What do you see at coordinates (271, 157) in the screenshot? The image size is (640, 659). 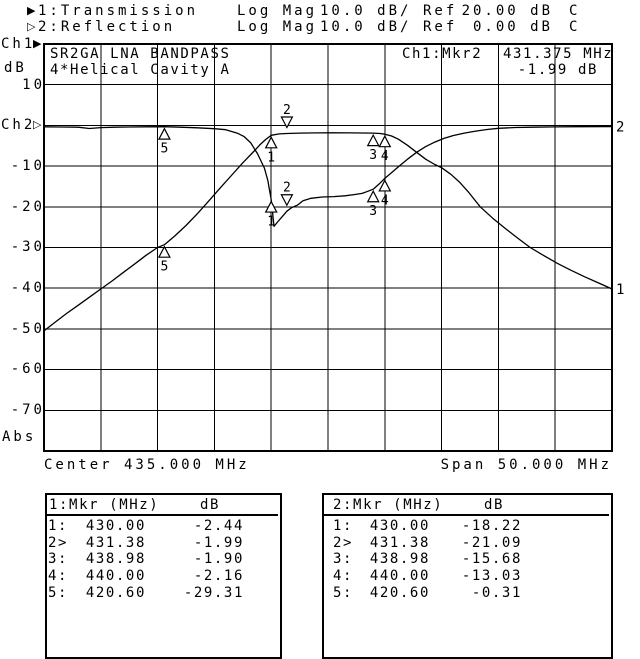 I see `marker-1-ch1-number: 1` at bounding box center [271, 157].